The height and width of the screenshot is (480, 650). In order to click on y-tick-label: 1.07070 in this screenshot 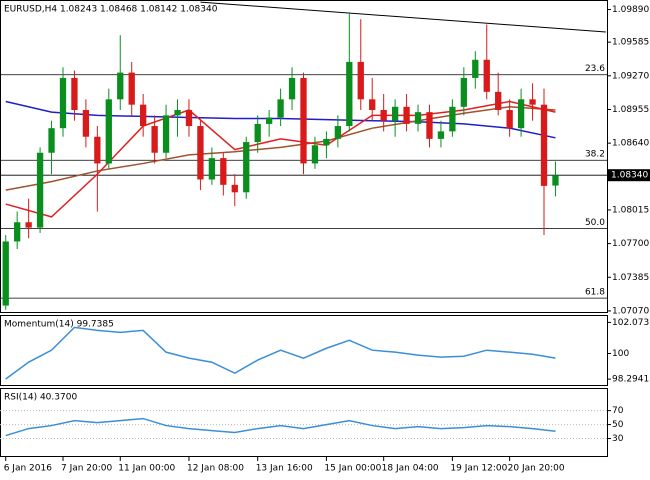, I will do `click(630, 311)`.